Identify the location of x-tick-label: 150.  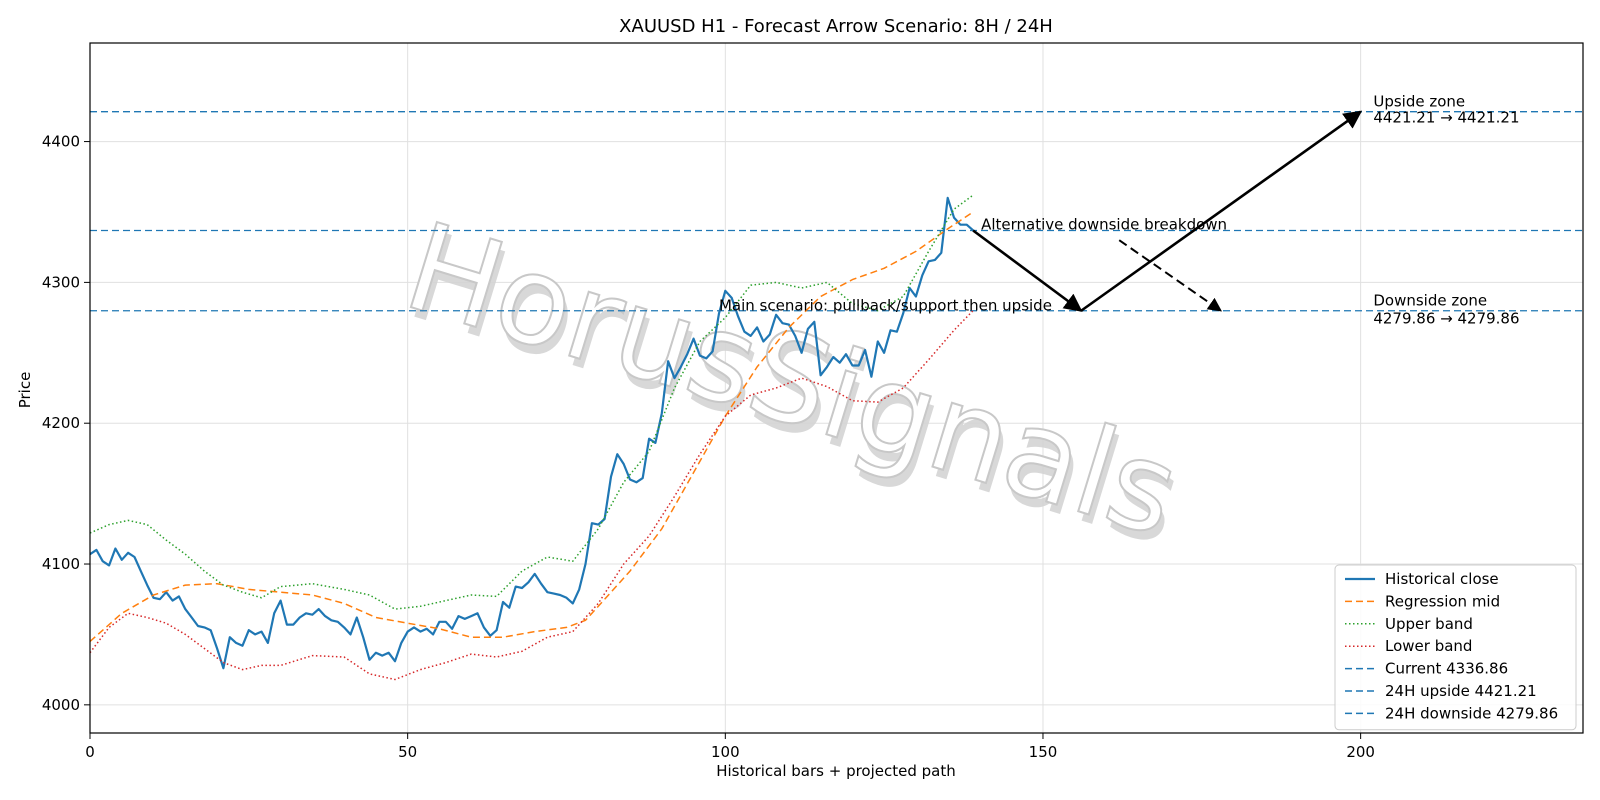
(1043, 752).